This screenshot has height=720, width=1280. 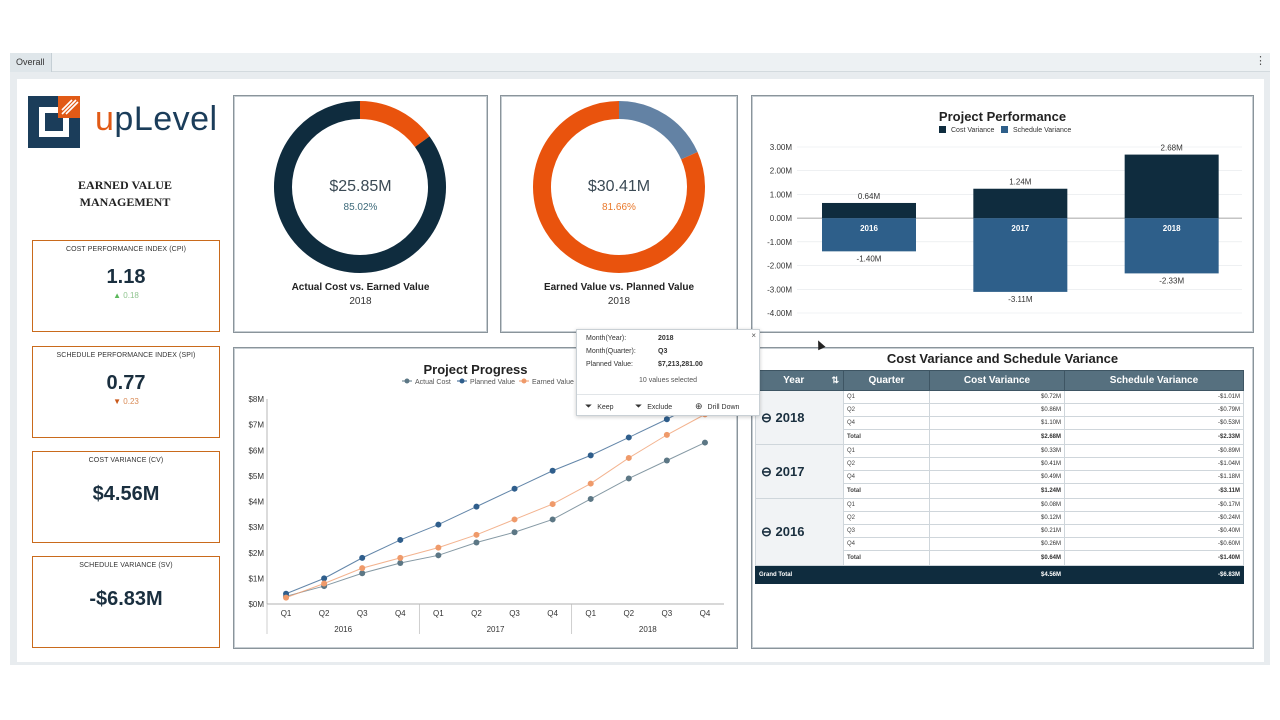 What do you see at coordinates (799, 417) in the screenshot?
I see `year-group-cell: ⊖ 2018` at bounding box center [799, 417].